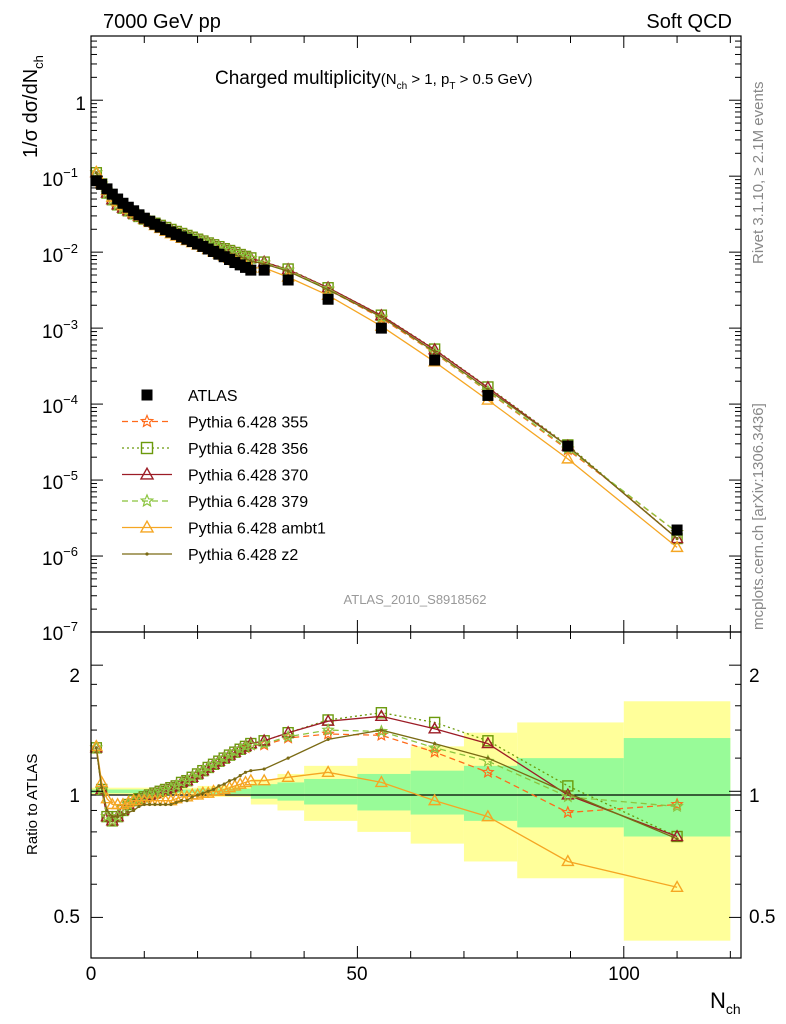 Image resolution: width=786 pixels, height=1024 pixels. What do you see at coordinates (754, 796) in the screenshot?
I see `ratio-y-tick-label-right: 1` at bounding box center [754, 796].